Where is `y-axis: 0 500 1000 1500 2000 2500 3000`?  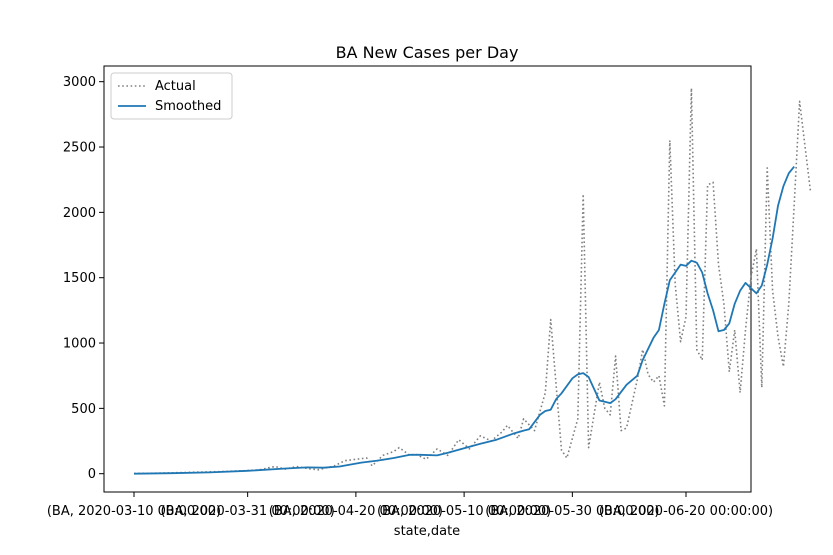 y-axis: 0 500 1000 1500 2000 2500 3000 is located at coordinates (83, 278).